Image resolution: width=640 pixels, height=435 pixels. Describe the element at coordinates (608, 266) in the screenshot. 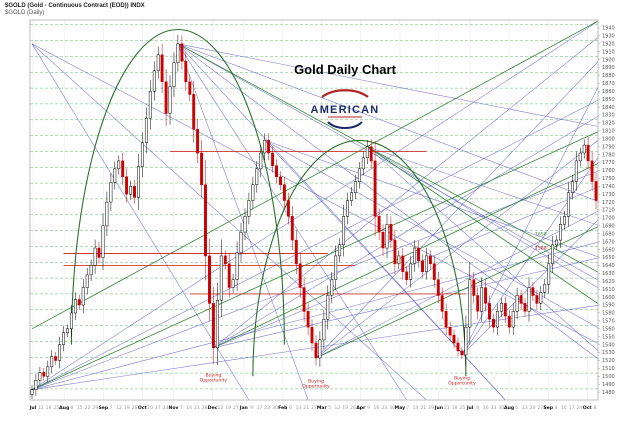

I see `svg-text: 1640` at that location.